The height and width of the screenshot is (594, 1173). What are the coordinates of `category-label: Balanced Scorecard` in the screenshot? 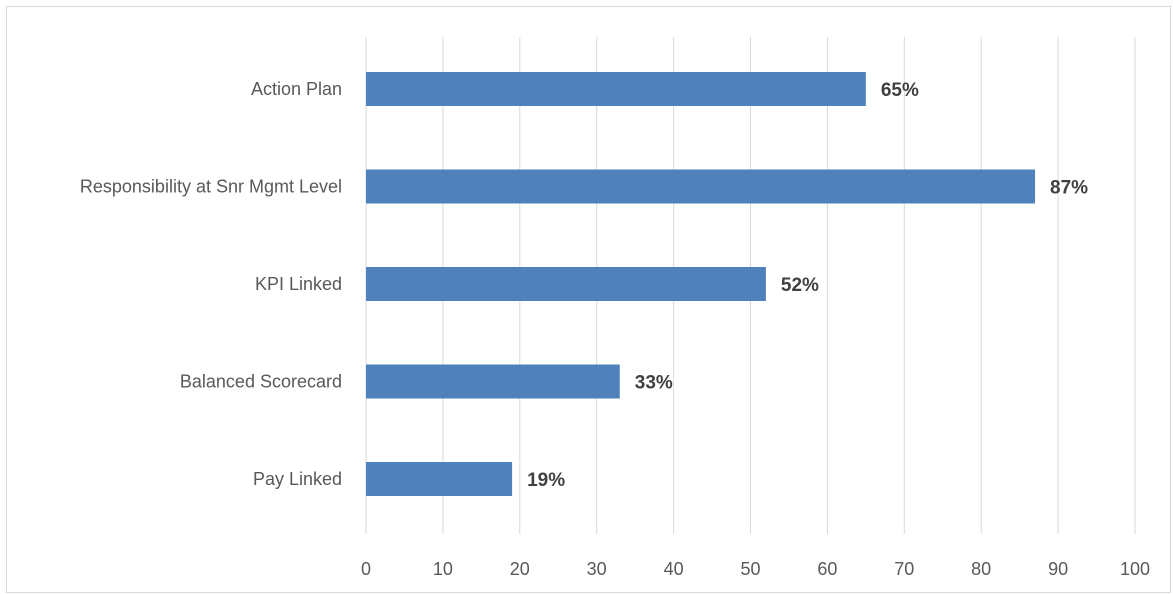 It's located at (261, 382).